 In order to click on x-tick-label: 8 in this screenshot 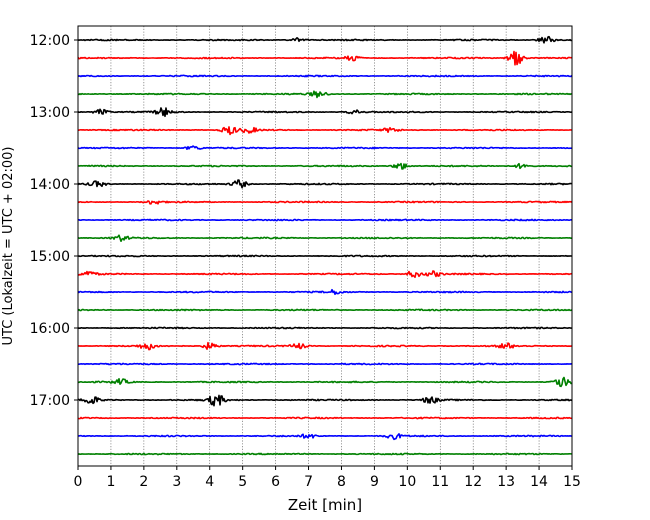, I will do `click(341, 482)`.